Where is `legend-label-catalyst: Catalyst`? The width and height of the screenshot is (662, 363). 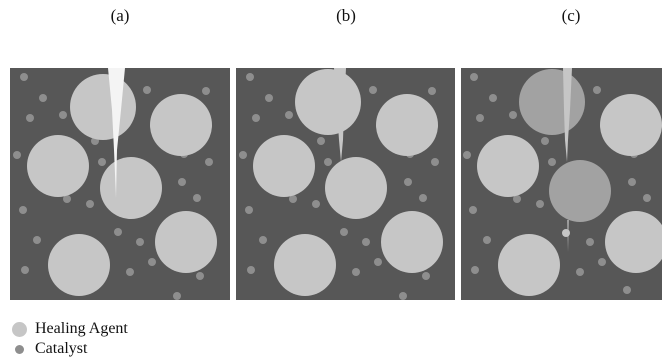 legend-label-catalyst: Catalyst is located at coordinates (61, 348).